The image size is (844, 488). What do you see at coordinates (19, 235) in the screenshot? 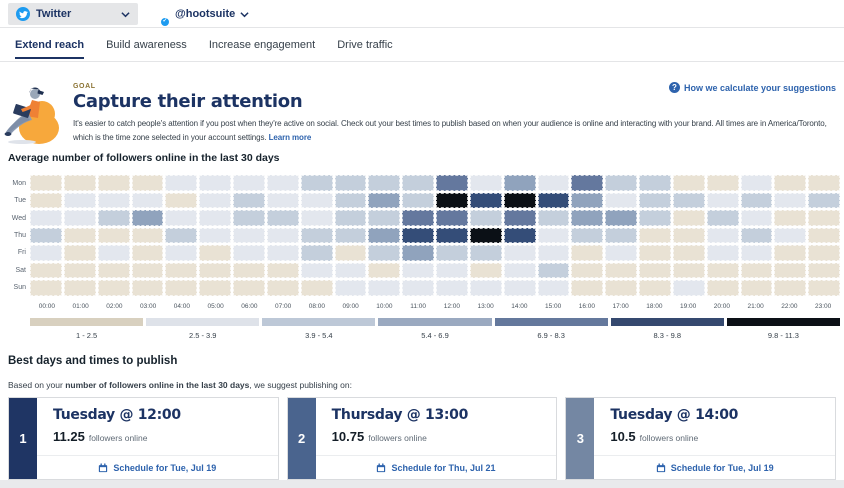
I see `day-label: Thu` at bounding box center [19, 235].